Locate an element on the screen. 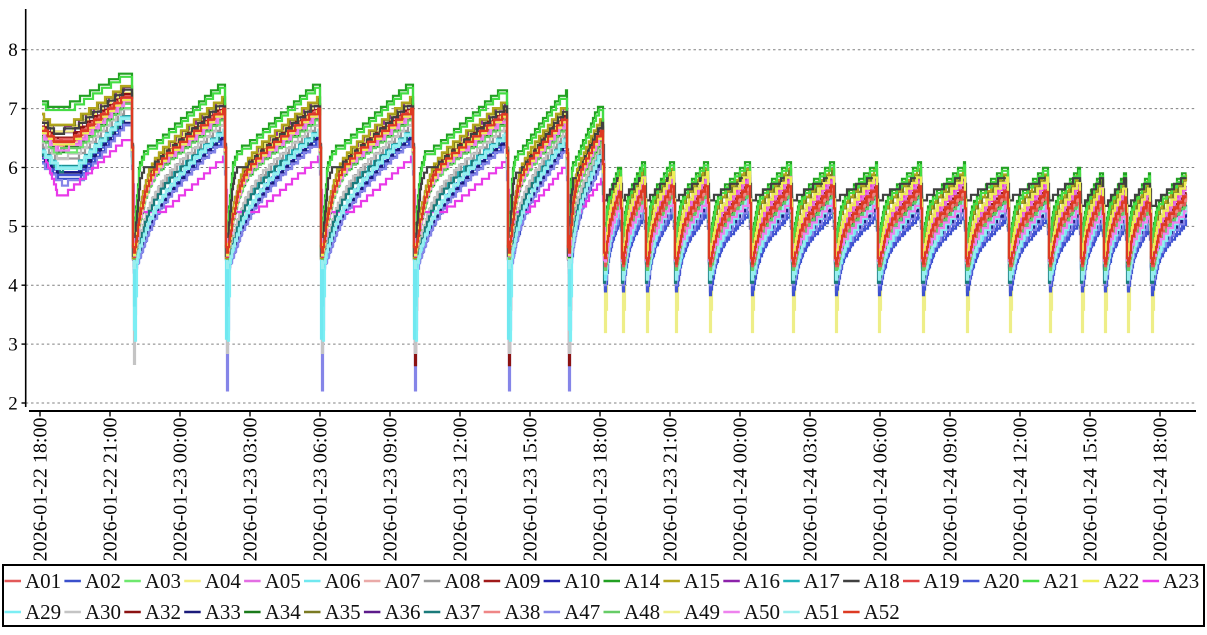 The width and height of the screenshot is (1207, 635). svg-text: A07 is located at coordinates (402, 581).